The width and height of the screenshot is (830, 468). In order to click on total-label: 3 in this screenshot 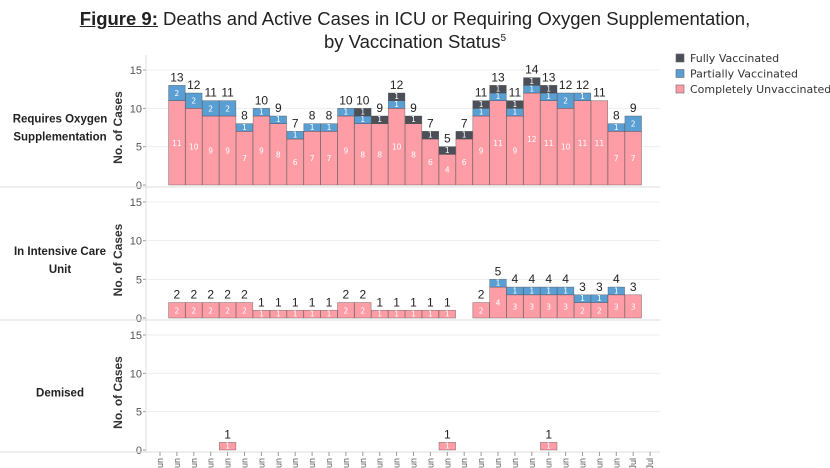, I will do `click(599, 287)`.